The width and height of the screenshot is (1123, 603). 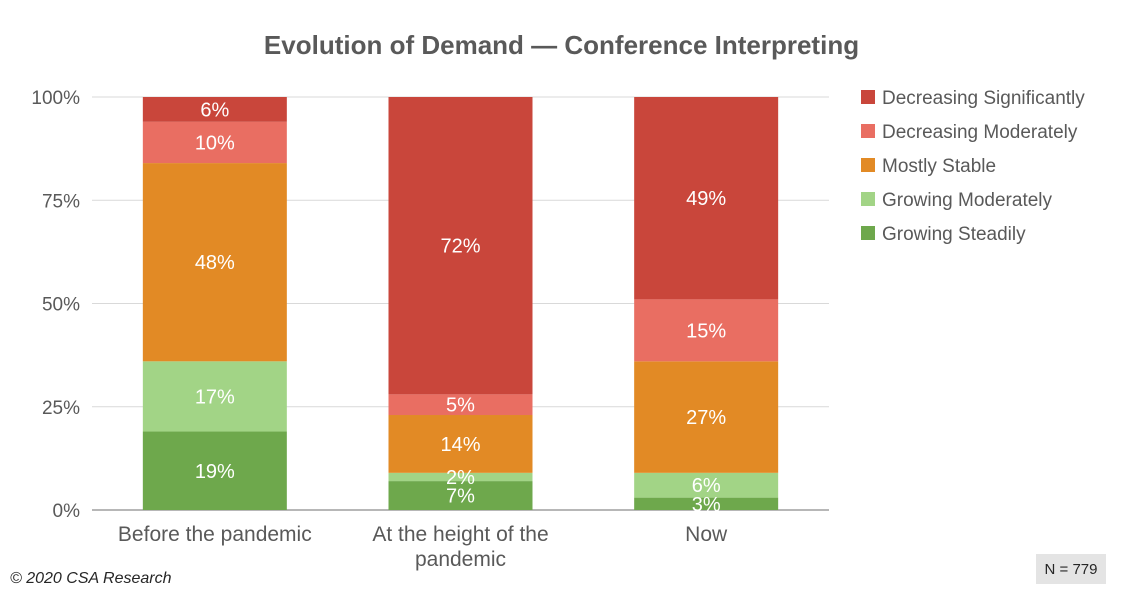 I want to click on y-tick-label: 75%, so click(x=61, y=201).